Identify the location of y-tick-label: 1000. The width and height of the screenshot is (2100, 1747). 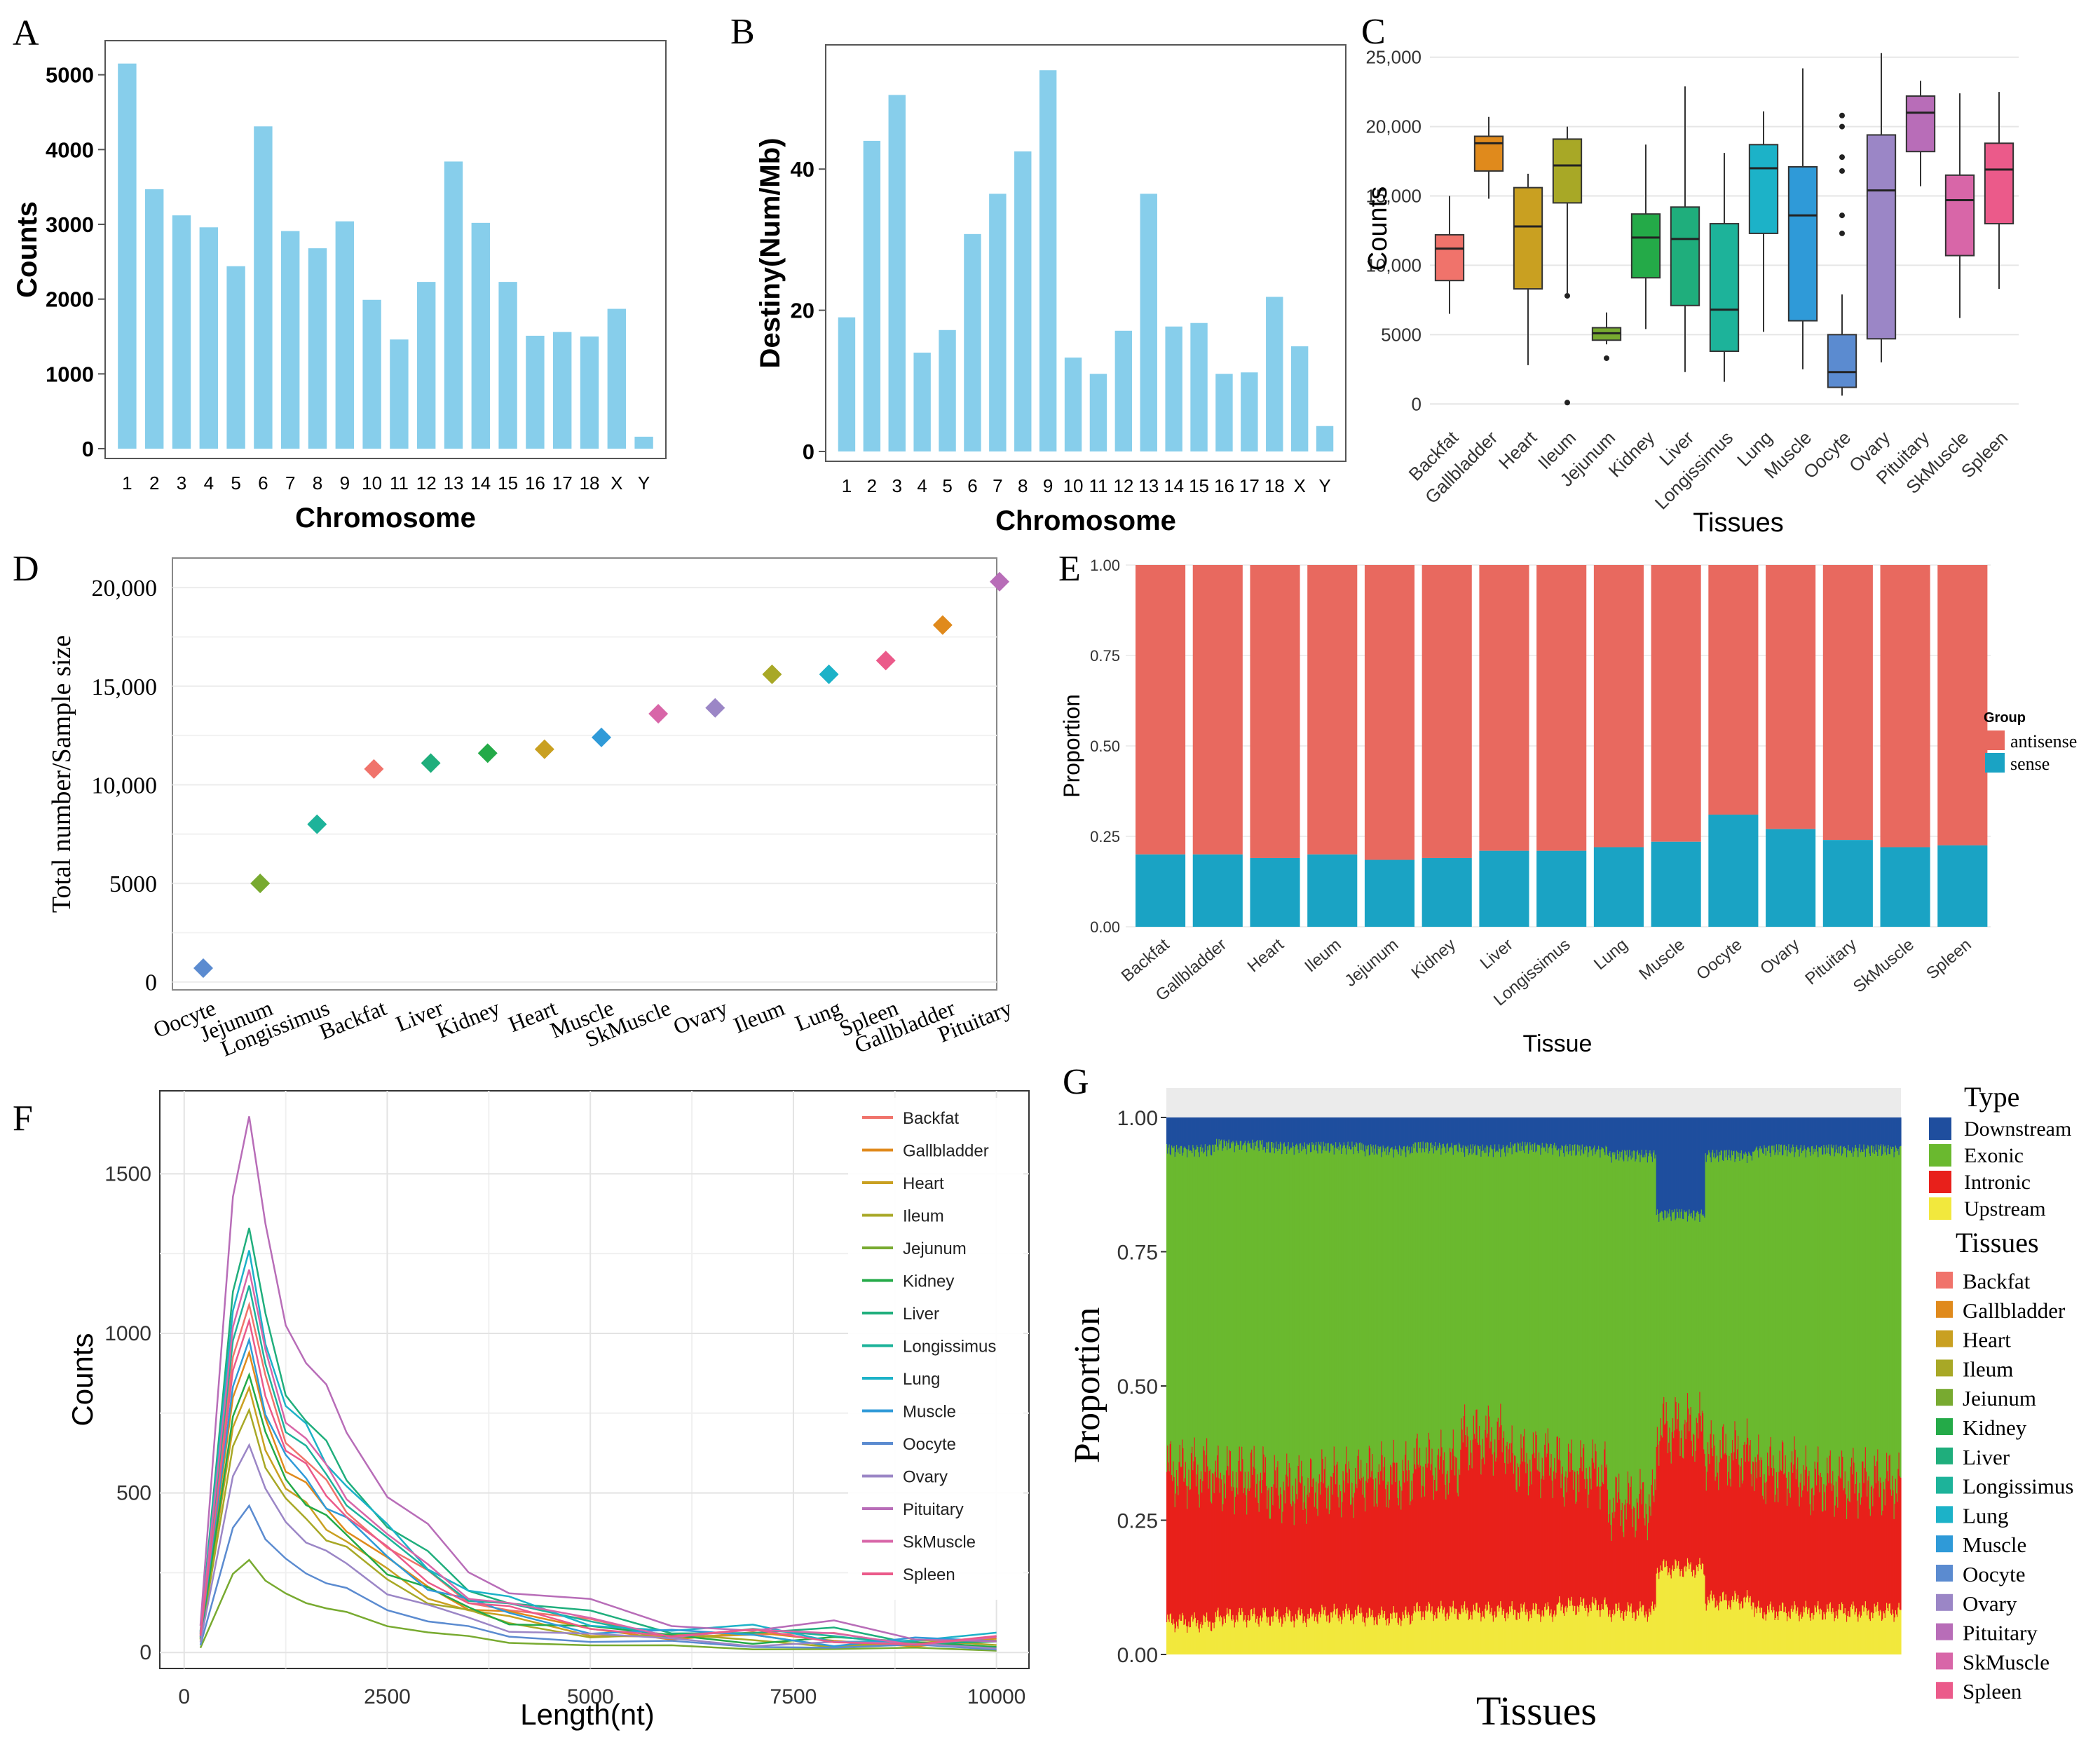
(70, 374).